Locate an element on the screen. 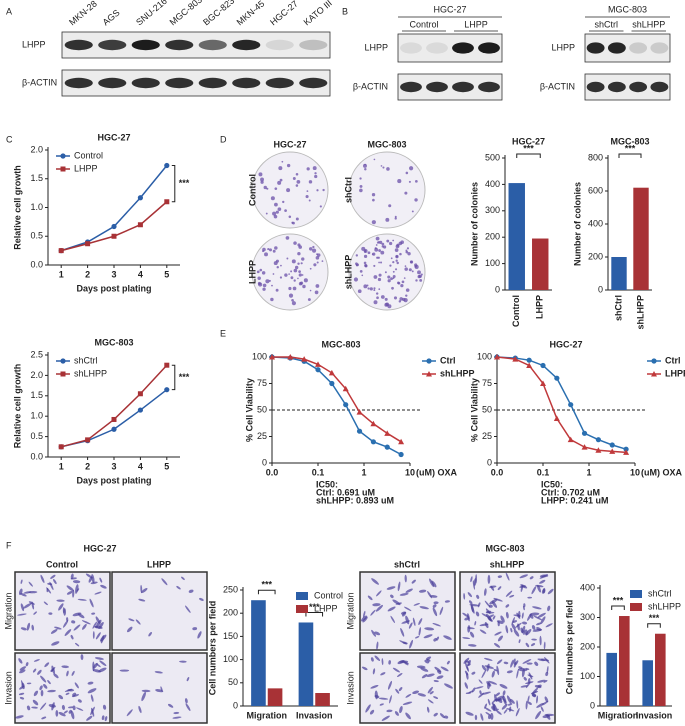 The height and width of the screenshot is (726, 685). chart-title: HGC-27 is located at coordinates (565, 344).